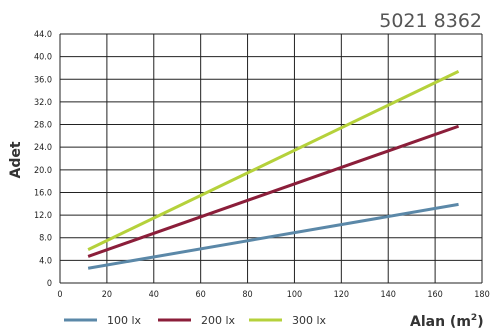 Image resolution: width=492 pixels, height=333 pixels. Describe the element at coordinates (218, 320) in the screenshot. I see `legend-label: 200 lx` at that location.